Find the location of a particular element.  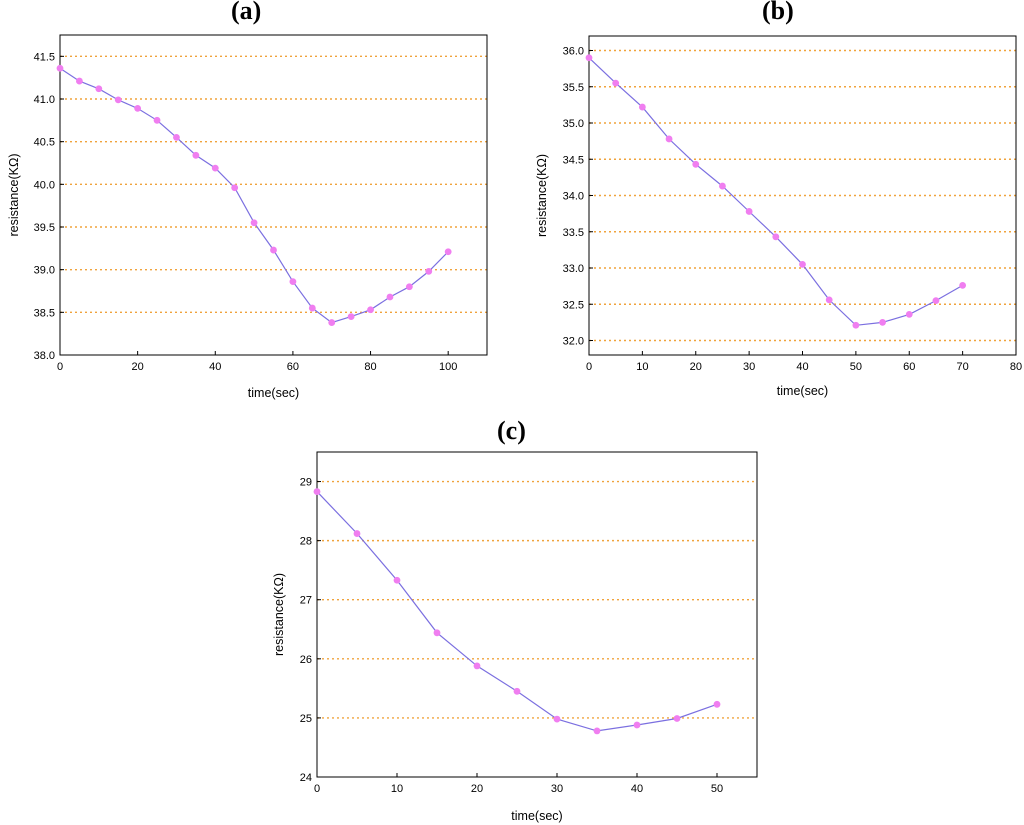

x-tick-label-b: 0 is located at coordinates (589, 367).